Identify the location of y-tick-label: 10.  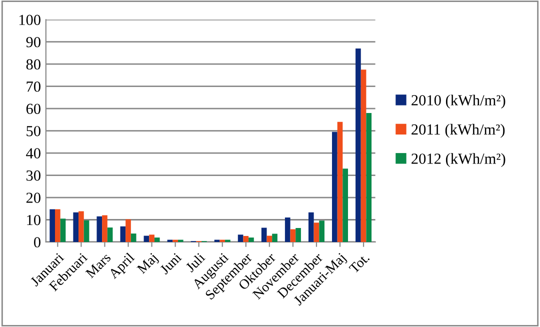
(33, 220).